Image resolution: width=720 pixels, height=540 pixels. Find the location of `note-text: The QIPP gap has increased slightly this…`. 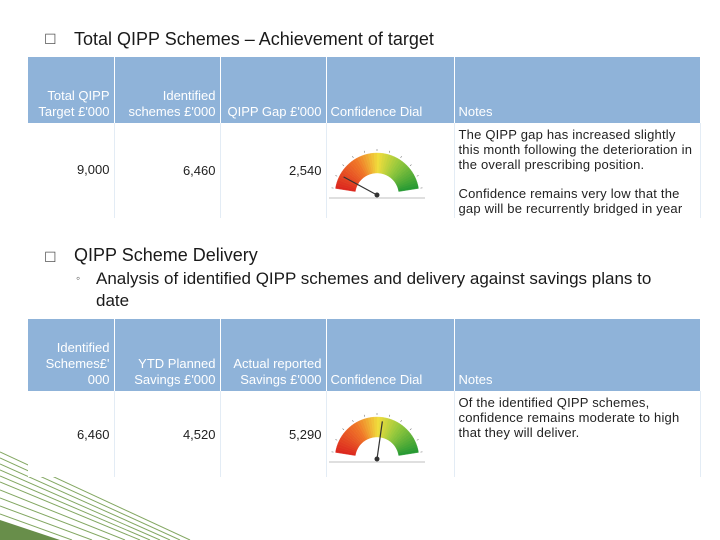

note-text: The QIPP gap has increased slightly this… is located at coordinates (575, 149).